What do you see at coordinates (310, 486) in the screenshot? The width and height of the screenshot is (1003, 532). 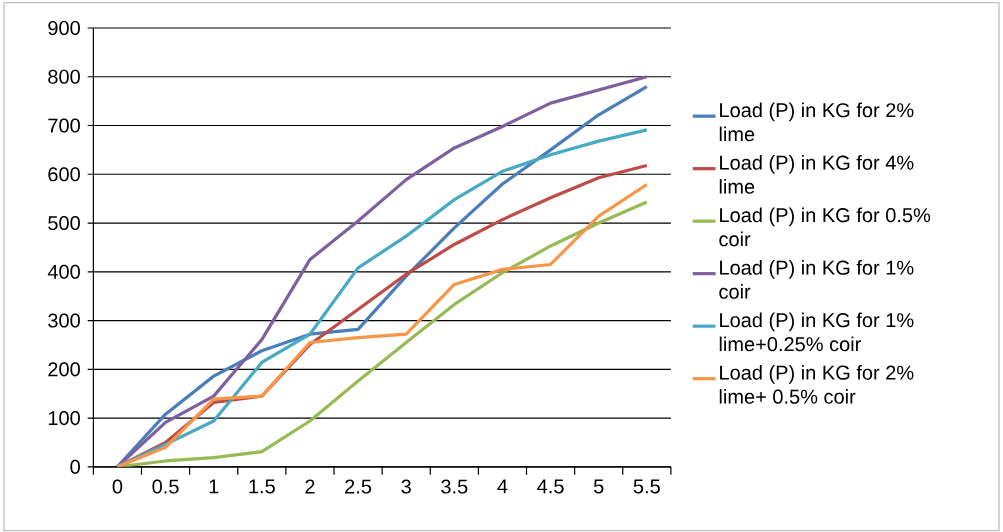 I see `x-tick-label: 2` at bounding box center [310, 486].